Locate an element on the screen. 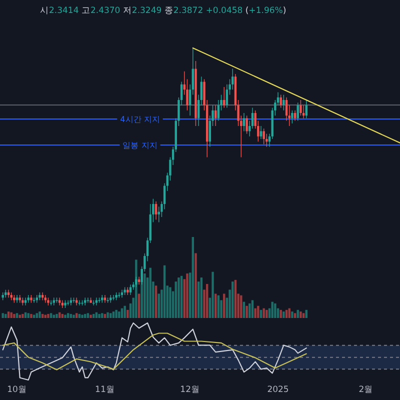 Image resolution: width=400 pixels, height=400 pixels. x-tick-label: 11월 is located at coordinates (105, 390).